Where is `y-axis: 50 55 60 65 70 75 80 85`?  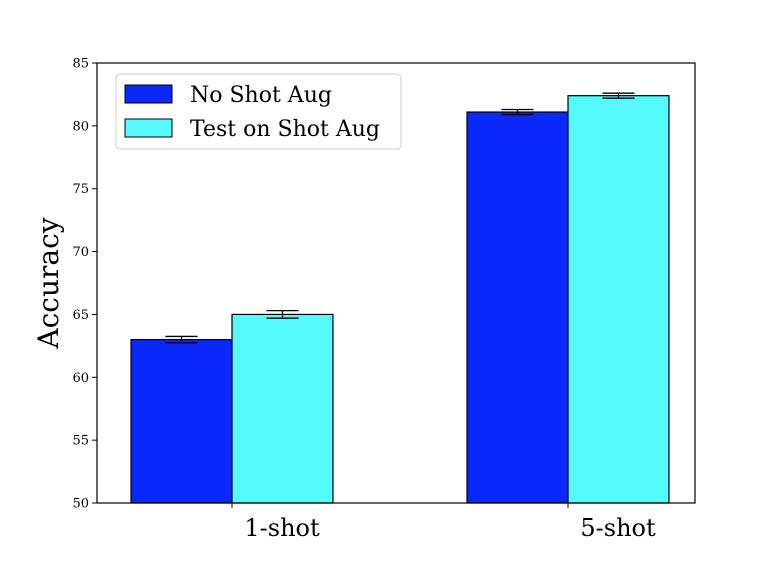
y-axis: 50 55 60 65 70 75 80 85 is located at coordinates (84, 284).